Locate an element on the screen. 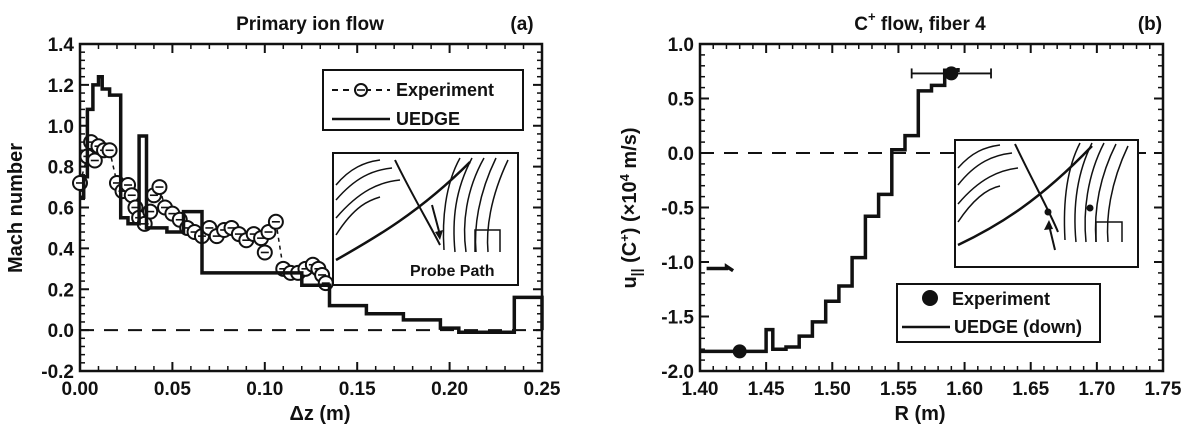 The width and height of the screenshot is (1190, 431). panel-b-ylabel: u|| (C+) (×104 m/s) is located at coordinates (630, 207).